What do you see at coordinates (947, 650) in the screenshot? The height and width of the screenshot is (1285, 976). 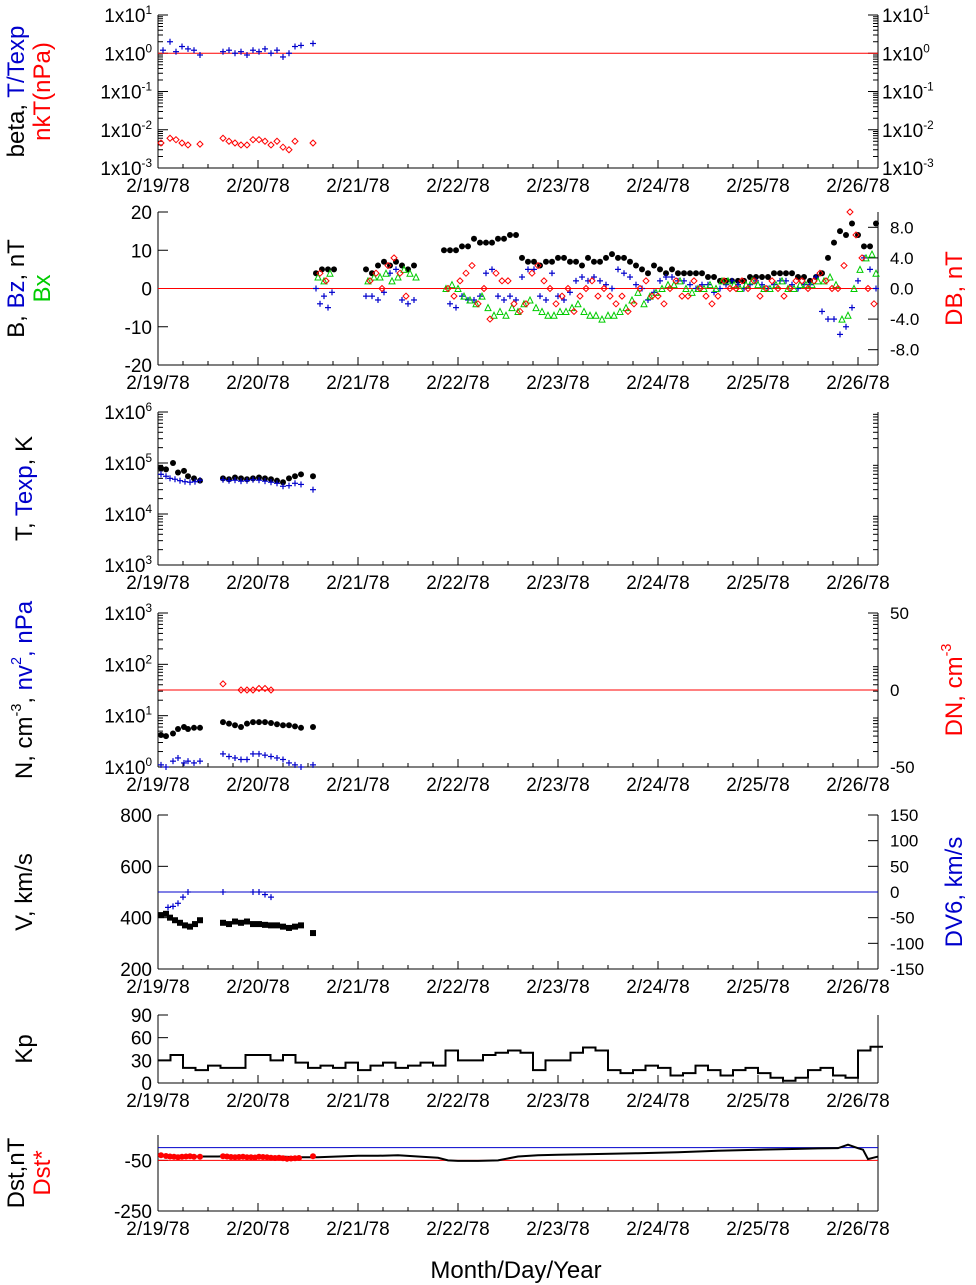 I see `right-axis-title-part-1: -3` at bounding box center [947, 650].